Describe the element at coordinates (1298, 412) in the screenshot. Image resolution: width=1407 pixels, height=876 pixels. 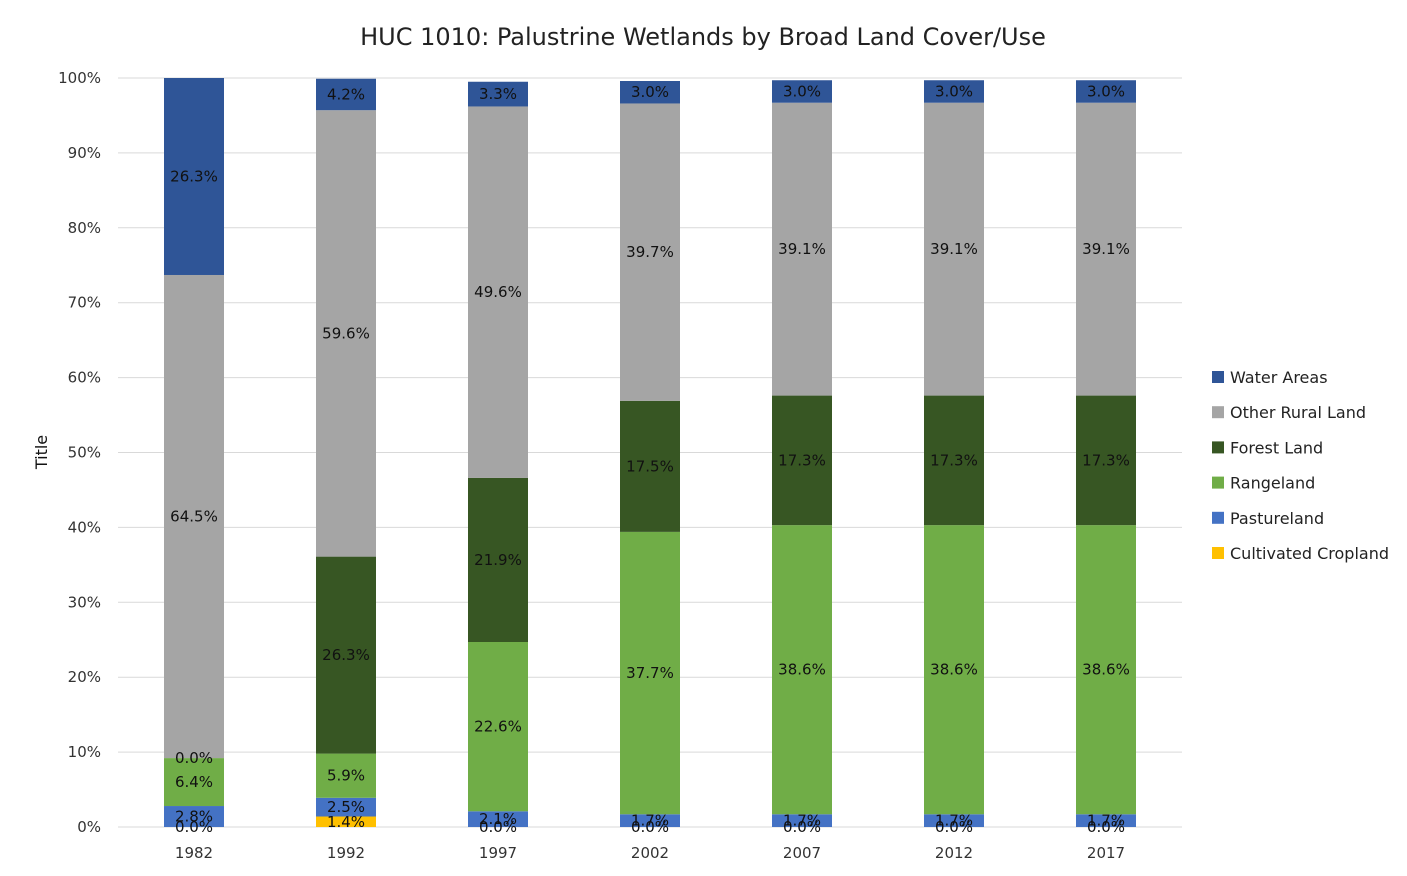
I see `legend-entry: Other Rural Land` at that location.